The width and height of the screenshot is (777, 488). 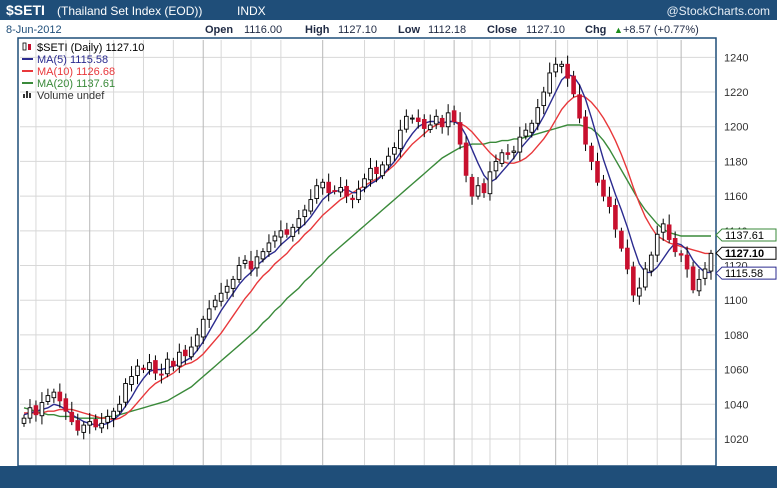 I want to click on low-value: 1112.18, so click(x=447, y=30).